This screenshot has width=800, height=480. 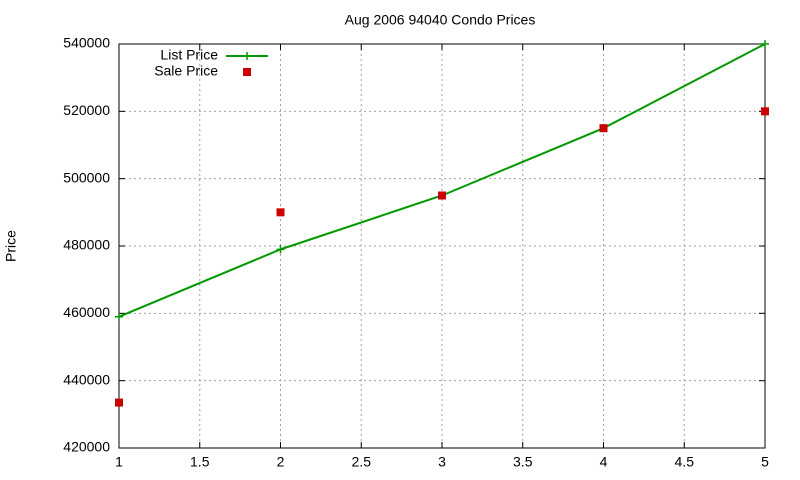 I want to click on y-tick-label: 520000, so click(x=86, y=110).